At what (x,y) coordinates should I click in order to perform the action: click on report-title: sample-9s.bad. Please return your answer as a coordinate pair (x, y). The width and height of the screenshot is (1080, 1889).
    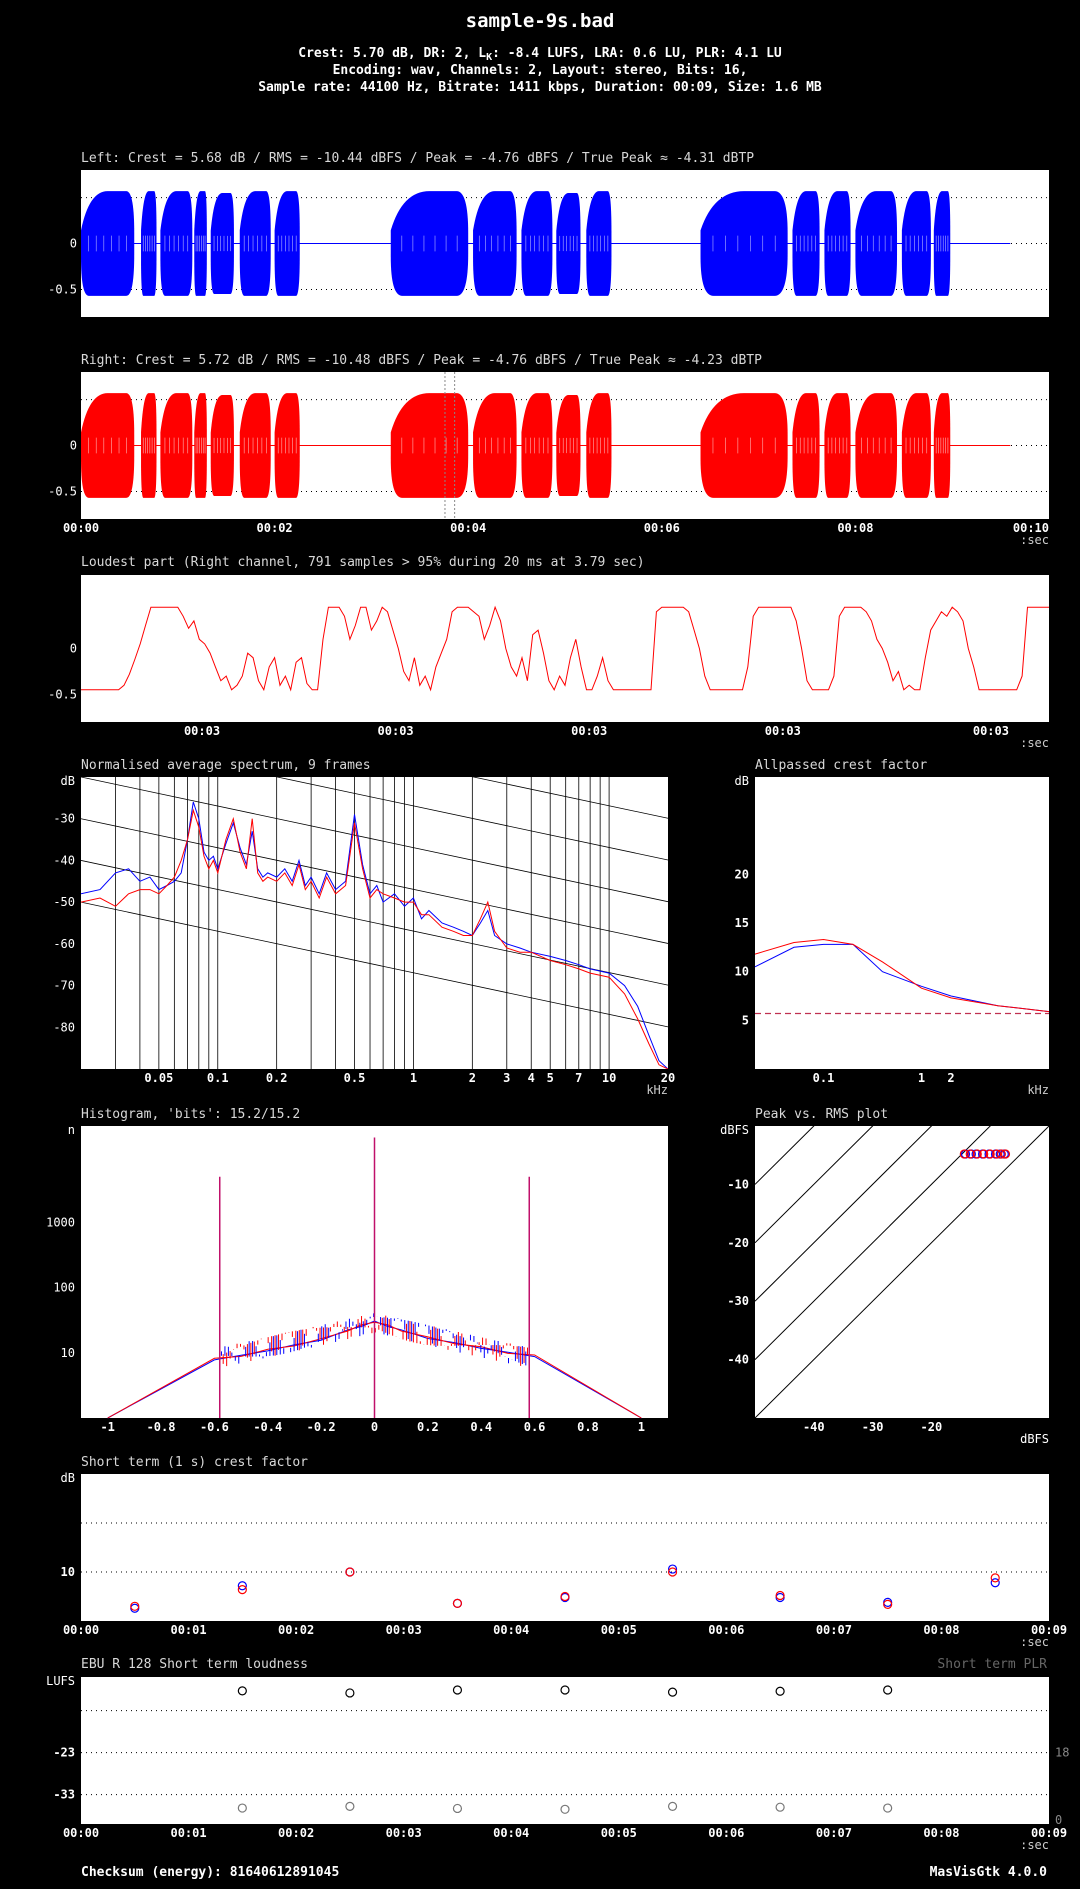
    Looking at the image, I should click on (540, 21).